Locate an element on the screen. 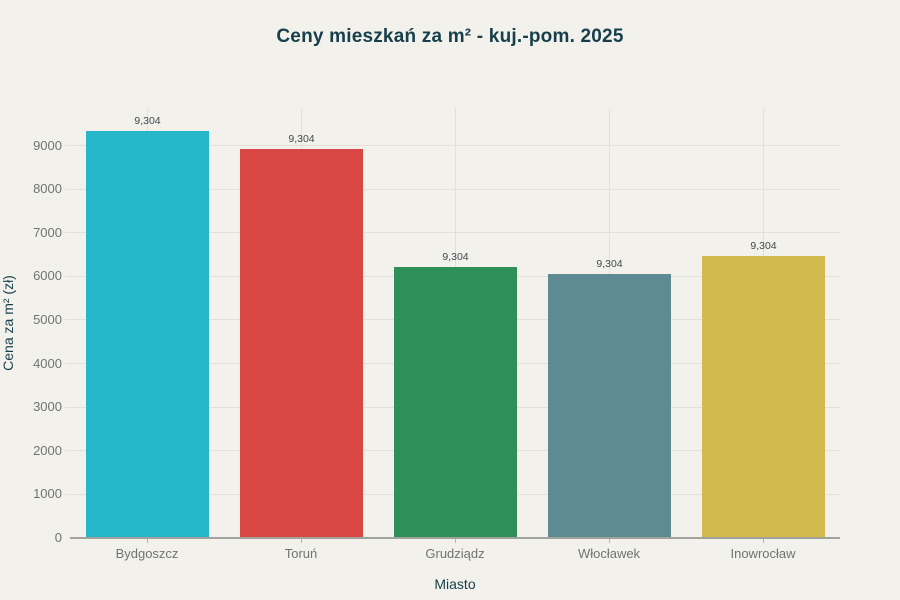 Image resolution: width=900 pixels, height=600 pixels. bar-toruń is located at coordinates (301, 343).